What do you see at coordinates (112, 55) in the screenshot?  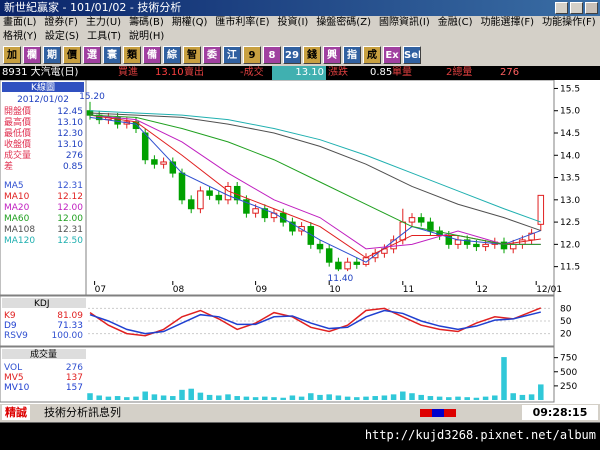 I see `toolbar-button: 寰` at bounding box center [112, 55].